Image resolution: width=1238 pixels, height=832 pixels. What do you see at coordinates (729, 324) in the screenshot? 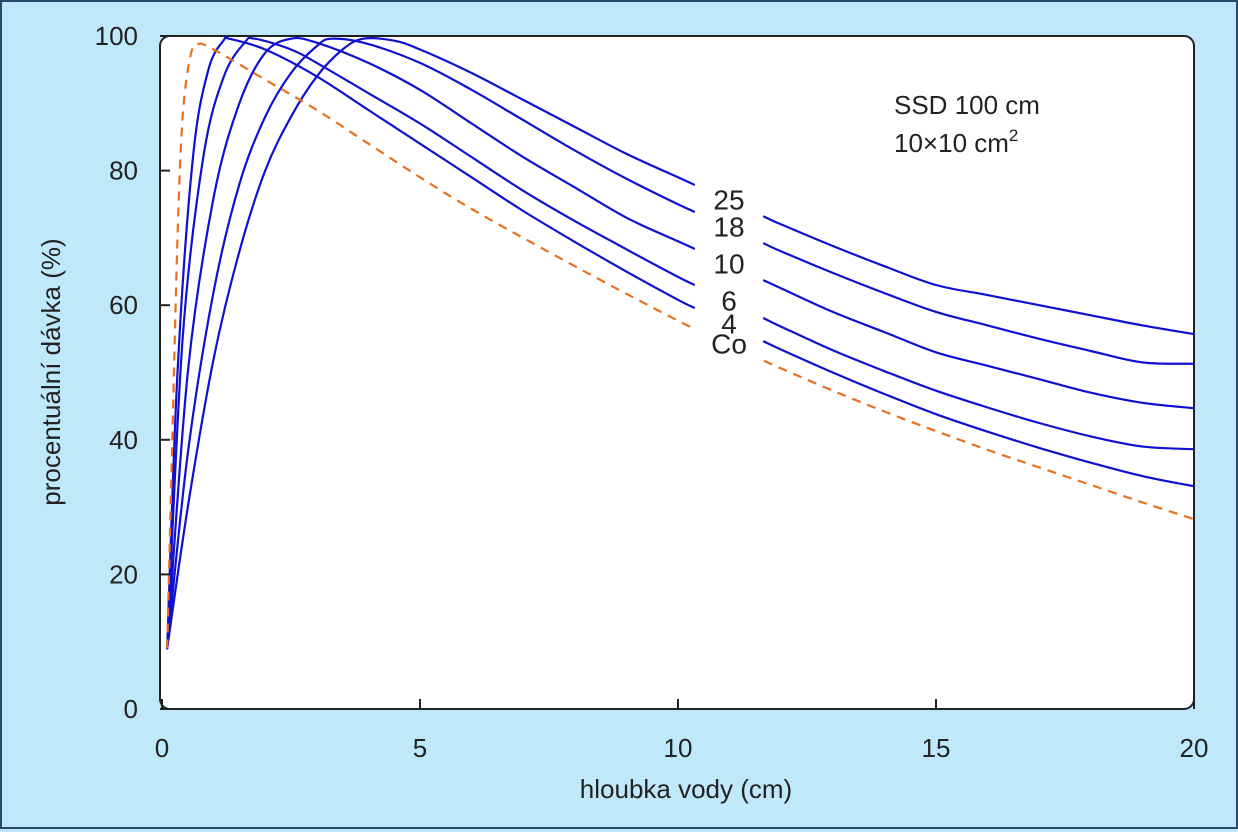
I see `series-label-4: 4` at bounding box center [729, 324].